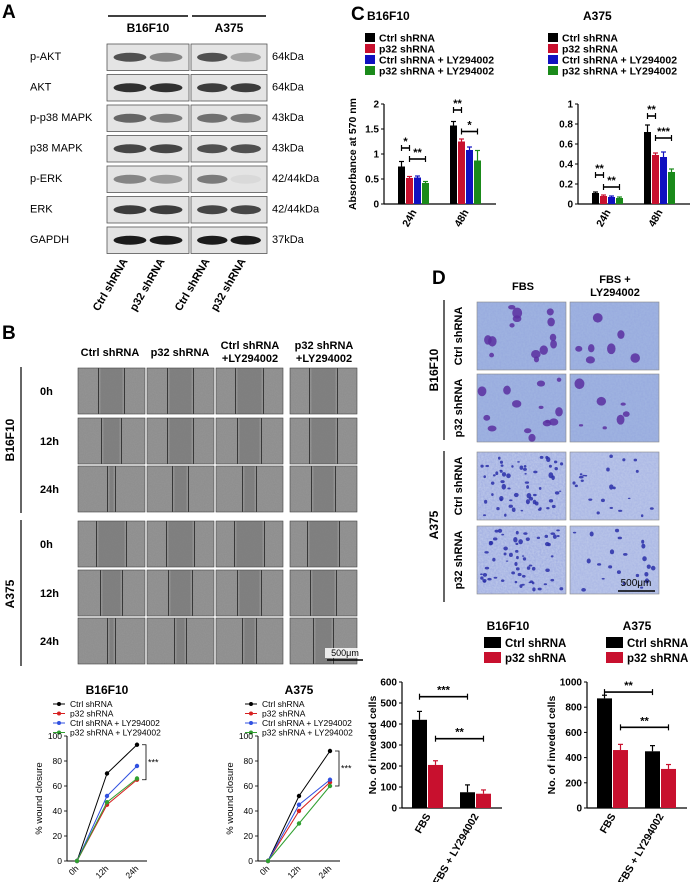 The image size is (698, 882). I want to click on y-tick-label: 0.2, so click(566, 185).